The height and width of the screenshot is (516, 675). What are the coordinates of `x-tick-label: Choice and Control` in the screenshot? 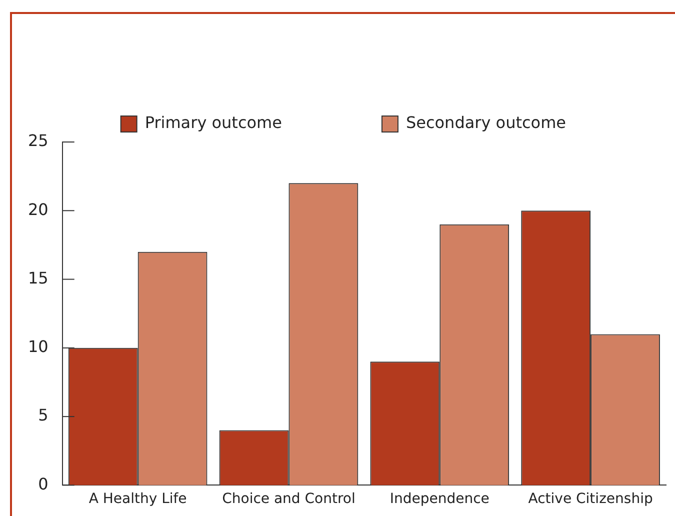 It's located at (289, 499).